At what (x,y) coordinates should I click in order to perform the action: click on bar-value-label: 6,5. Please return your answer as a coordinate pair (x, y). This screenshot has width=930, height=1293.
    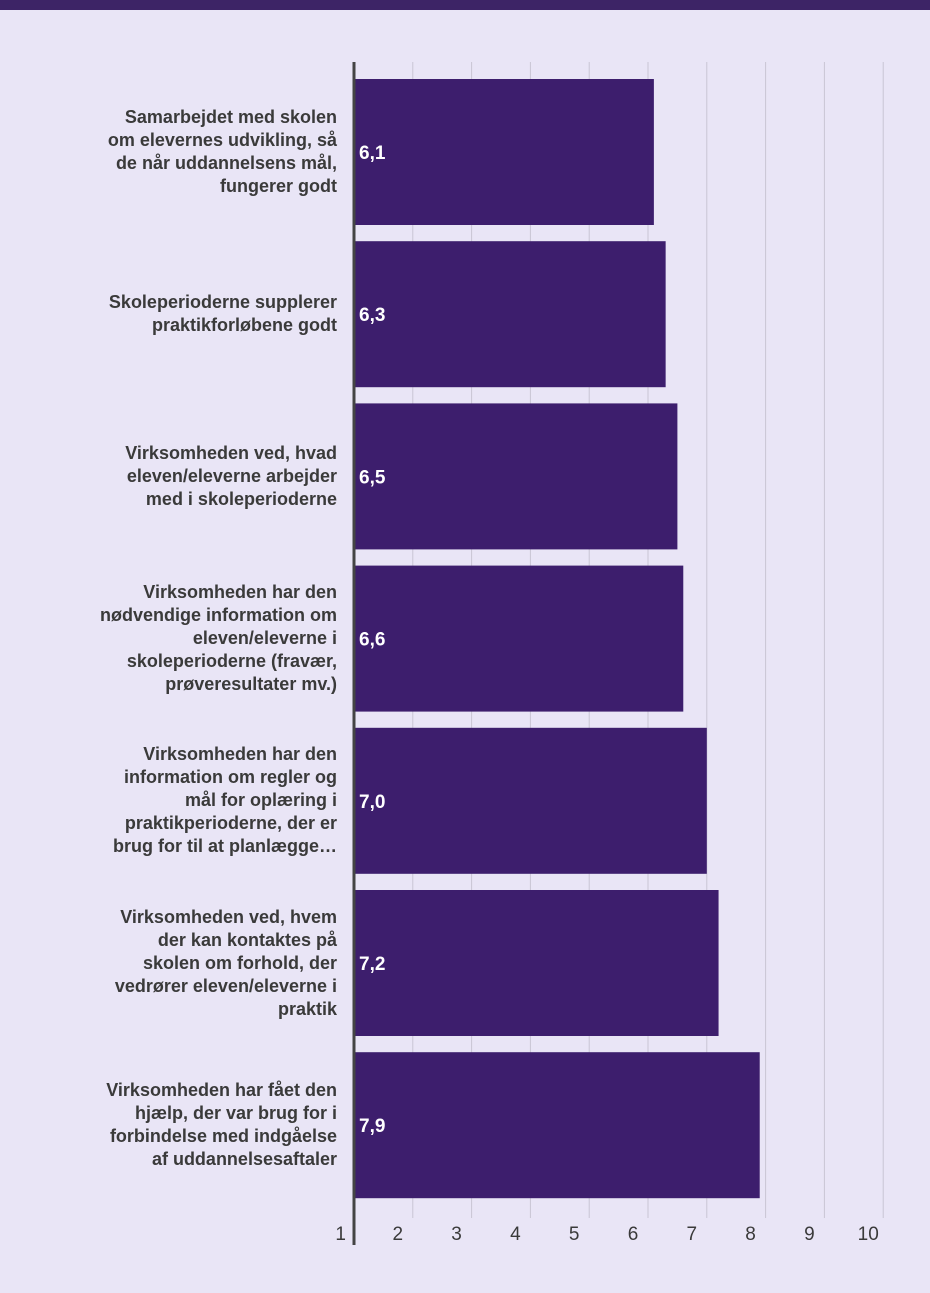
    Looking at the image, I should click on (372, 477).